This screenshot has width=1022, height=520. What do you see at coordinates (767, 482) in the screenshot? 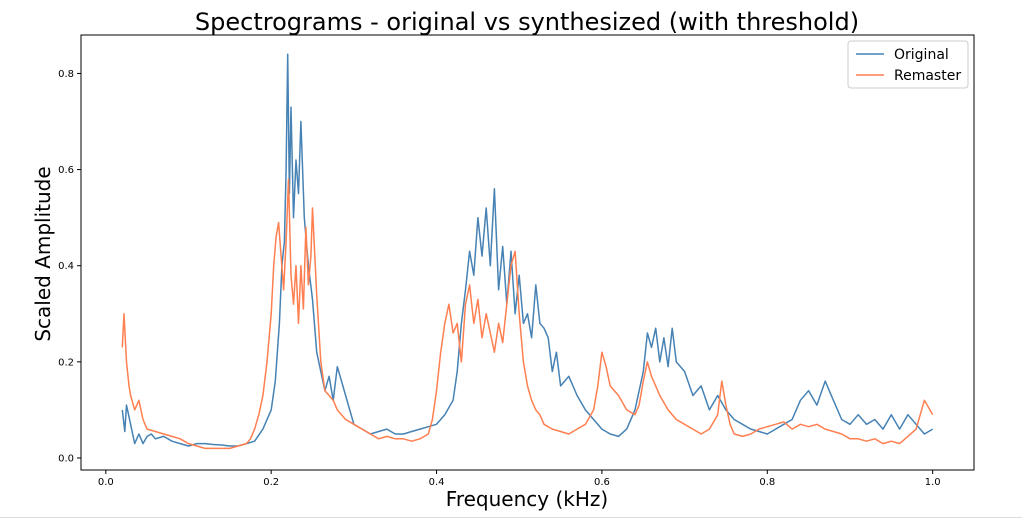
I see `x-tick-label: 0.8` at bounding box center [767, 482].